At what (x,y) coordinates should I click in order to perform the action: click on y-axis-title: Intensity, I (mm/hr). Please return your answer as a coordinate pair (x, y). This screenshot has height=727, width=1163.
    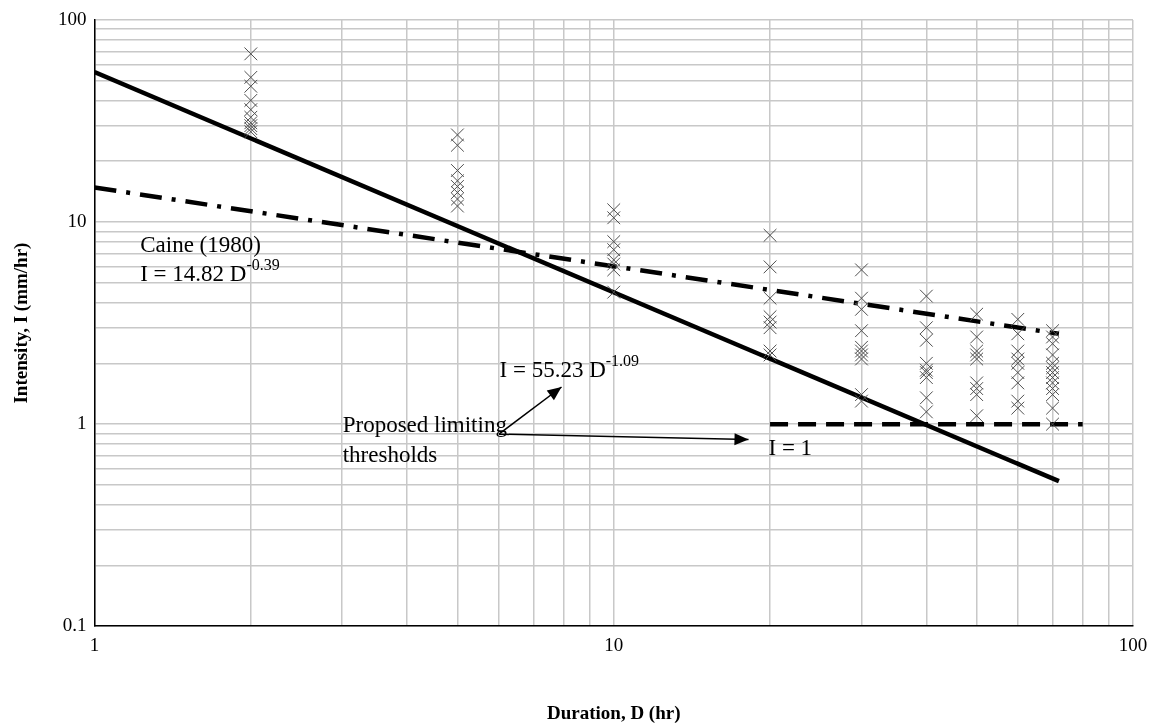
    Looking at the image, I should click on (20, 323).